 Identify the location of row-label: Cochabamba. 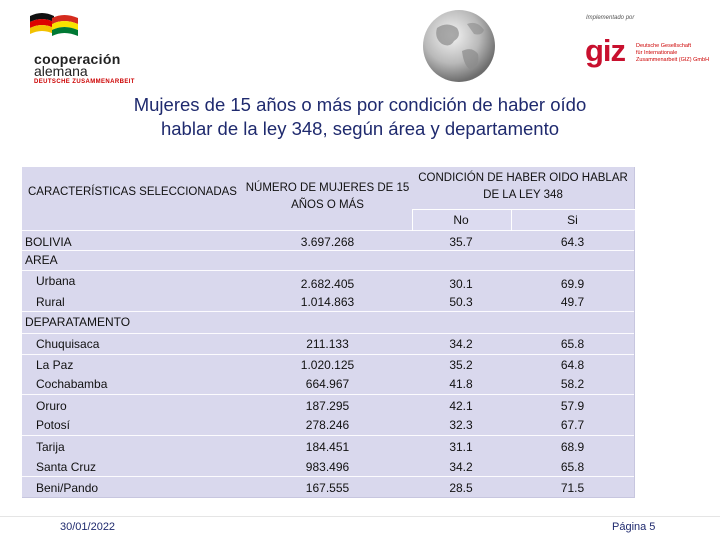
(72, 384).